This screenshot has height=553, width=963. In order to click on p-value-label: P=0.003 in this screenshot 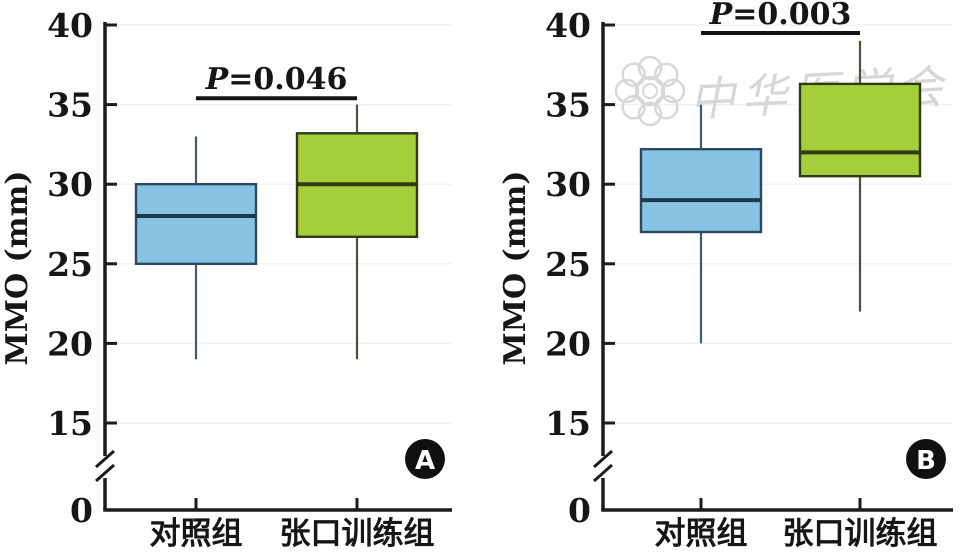, I will do `click(780, 16)`.